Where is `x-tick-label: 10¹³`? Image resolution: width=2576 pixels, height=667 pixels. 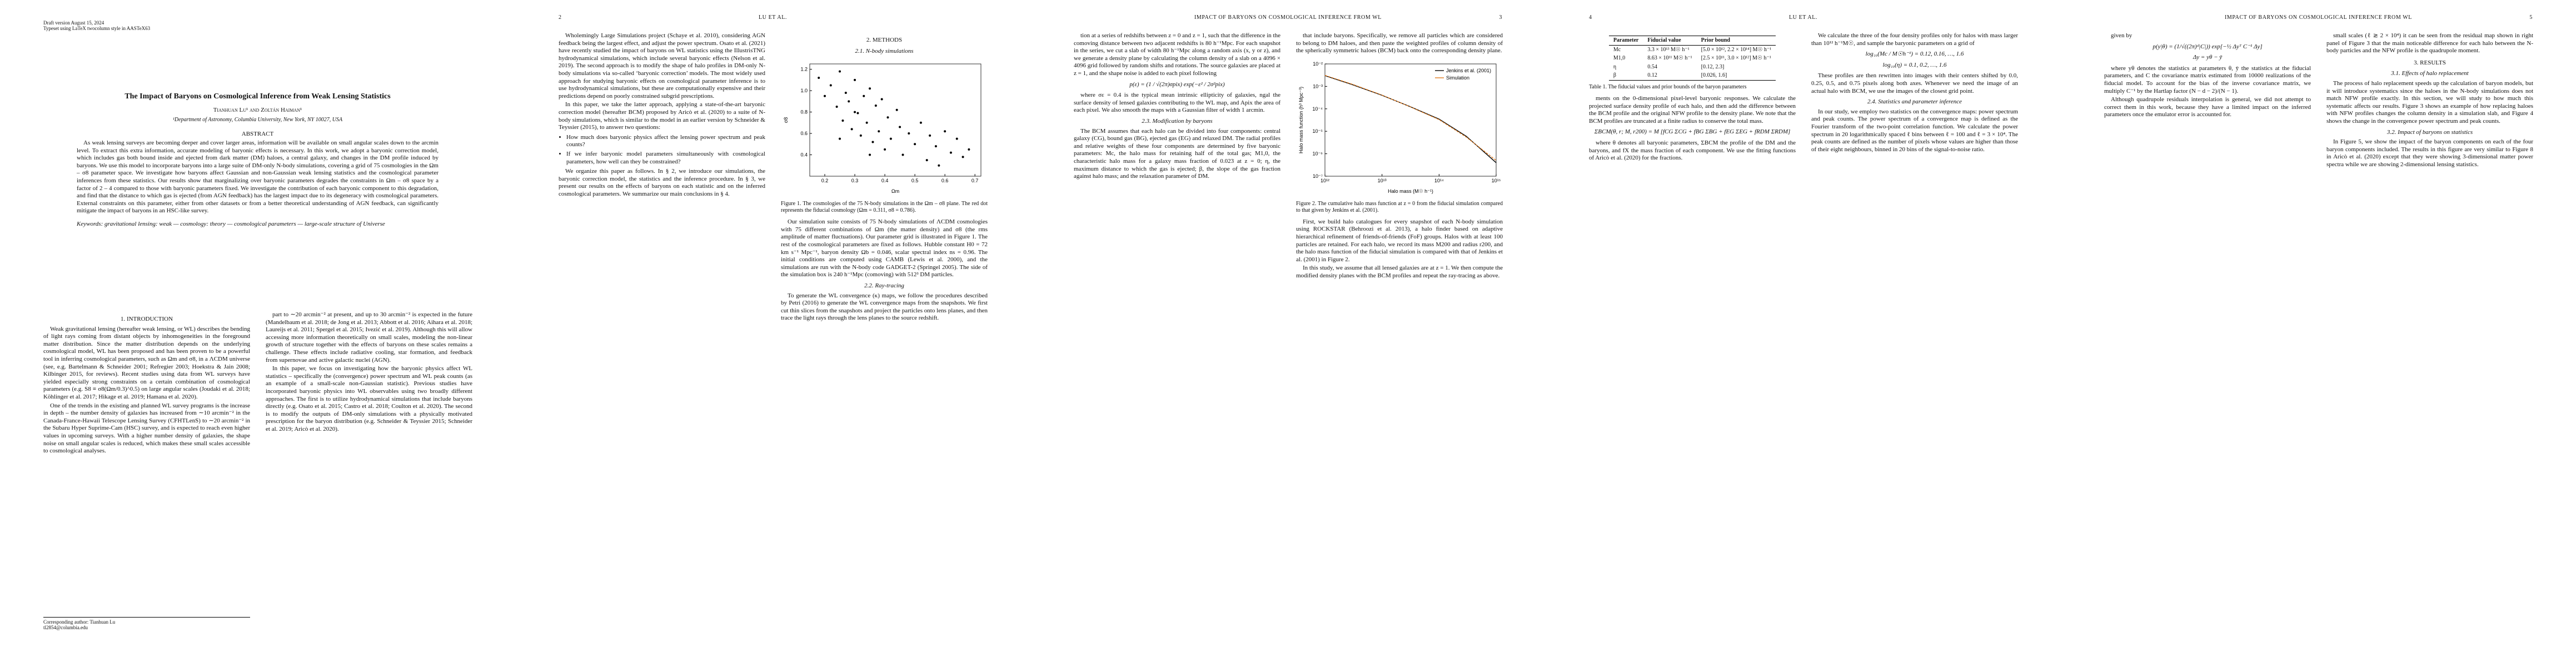
x-tick-label: 10¹³ is located at coordinates (1382, 180).